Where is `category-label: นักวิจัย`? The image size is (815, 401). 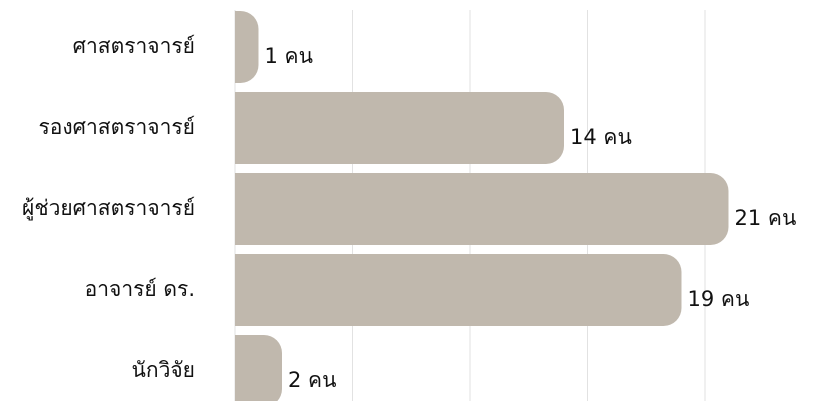 category-label: นักวิจัย is located at coordinates (163, 370).